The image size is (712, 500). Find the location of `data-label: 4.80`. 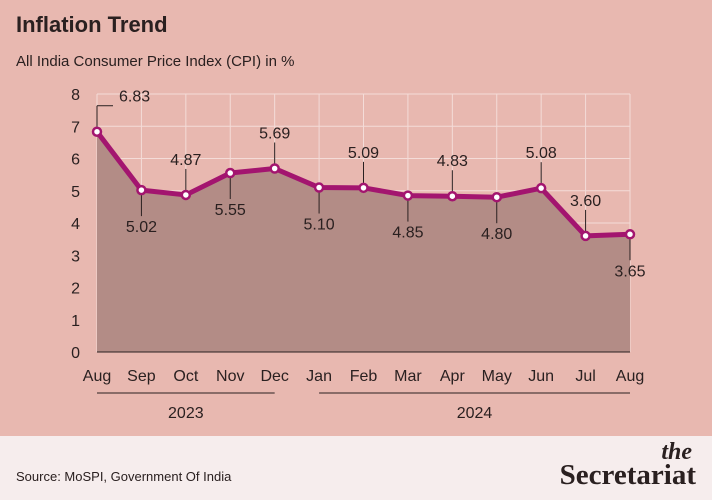

data-label: 4.80 is located at coordinates (496, 234).